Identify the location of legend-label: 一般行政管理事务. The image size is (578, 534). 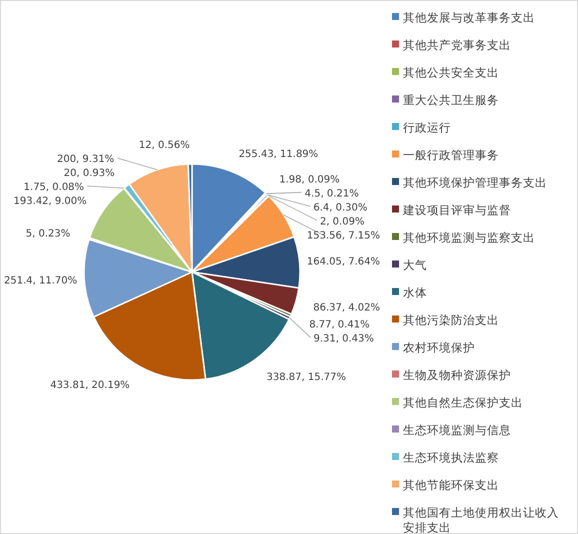
(451, 155).